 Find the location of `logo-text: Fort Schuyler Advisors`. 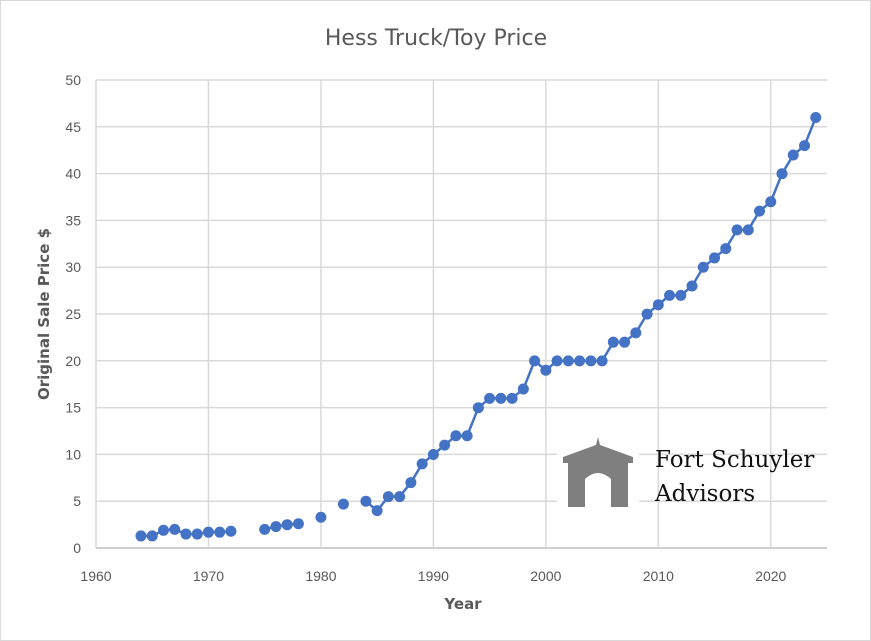

logo-text: Fort Schuyler Advisors is located at coordinates (734, 477).